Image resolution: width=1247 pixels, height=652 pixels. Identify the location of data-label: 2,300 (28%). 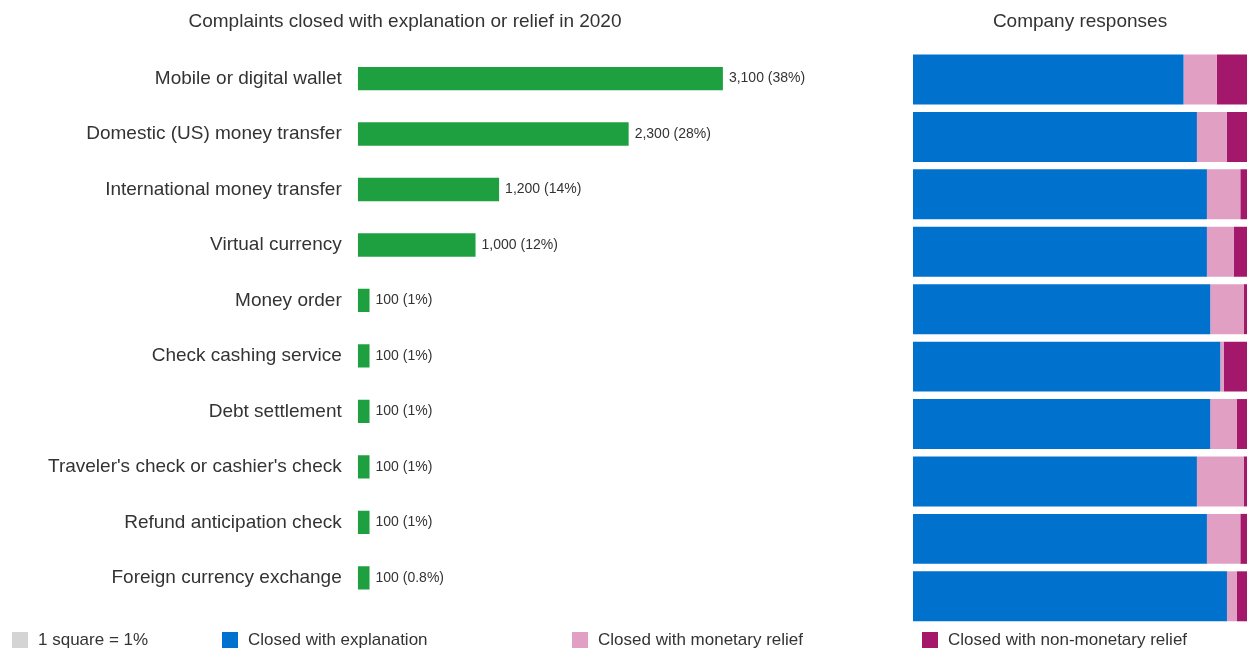
(672, 132).